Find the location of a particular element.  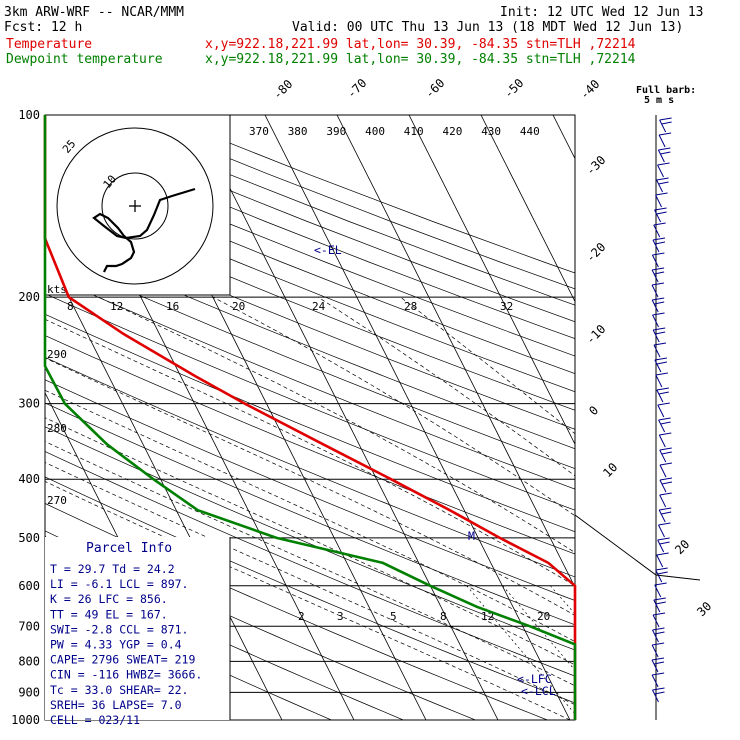

theta-label: 290 is located at coordinates (57, 354).